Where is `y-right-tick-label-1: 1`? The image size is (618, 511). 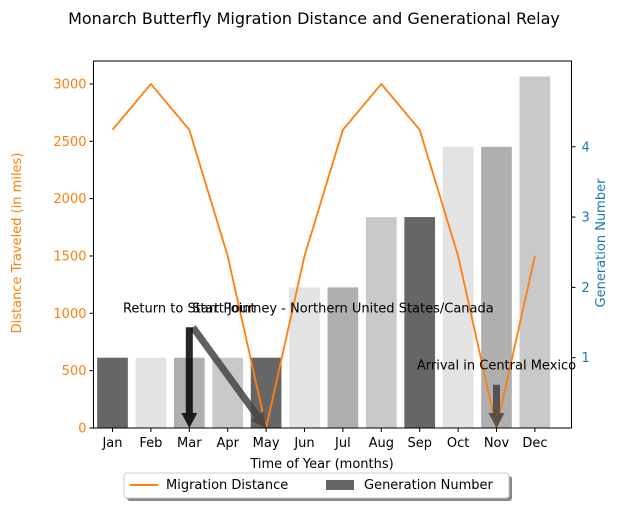 y-right-tick-label-1: 1 is located at coordinates (586, 358).